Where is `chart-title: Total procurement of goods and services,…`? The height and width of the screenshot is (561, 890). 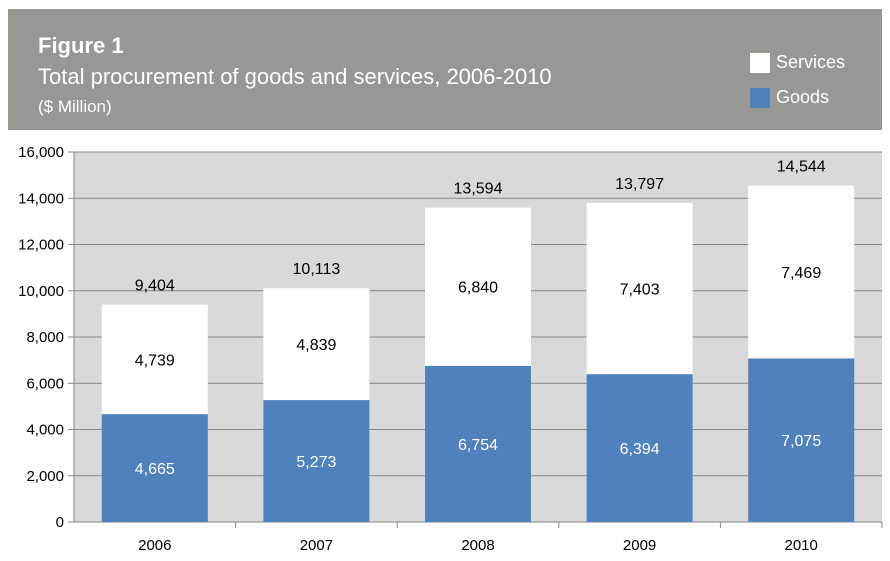 chart-title: Total procurement of goods and services,… is located at coordinates (295, 76).